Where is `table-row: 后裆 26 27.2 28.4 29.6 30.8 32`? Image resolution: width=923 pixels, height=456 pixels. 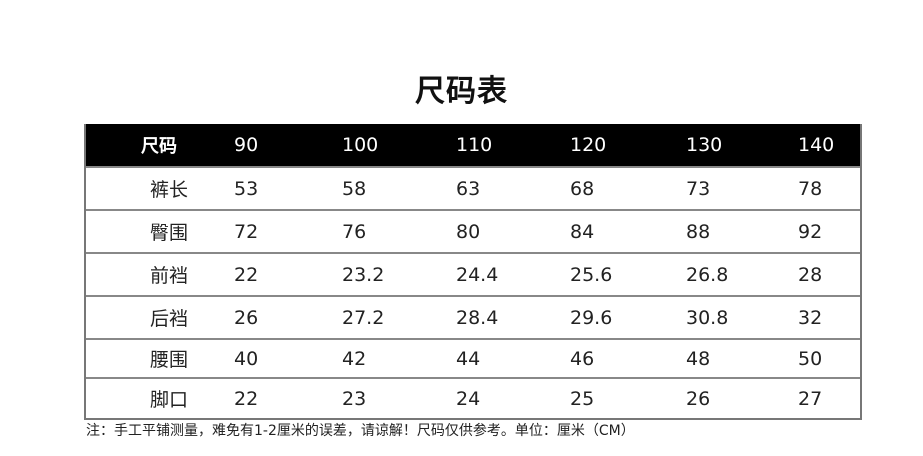 table-row: 后裆 26 27.2 28.4 29.6 30.8 32 is located at coordinates (473, 318).